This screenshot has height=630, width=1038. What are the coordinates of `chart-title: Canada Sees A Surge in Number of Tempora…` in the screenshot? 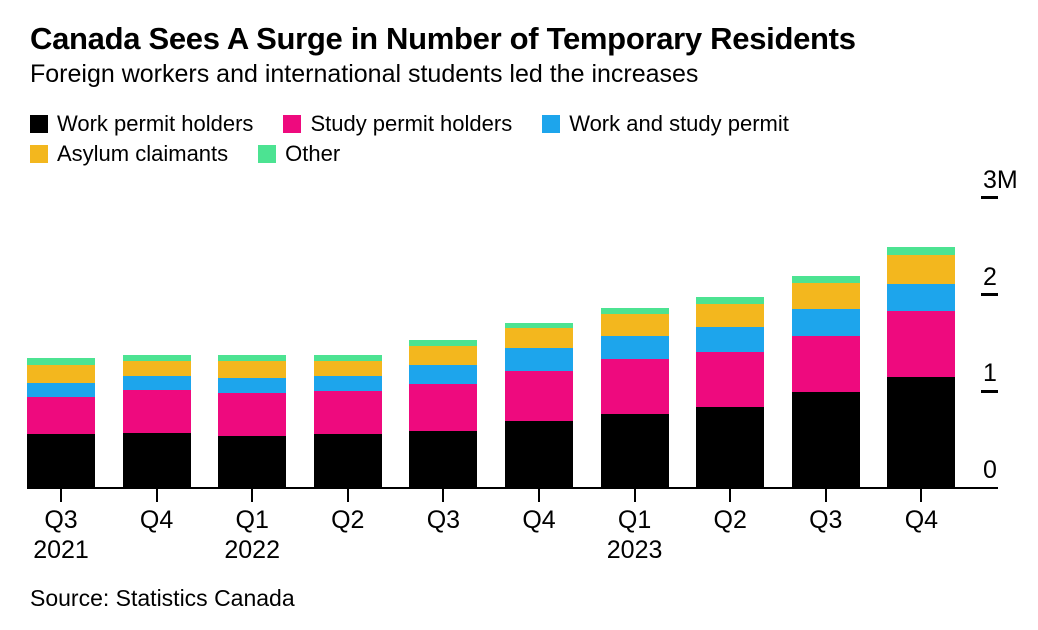 It's located at (443, 38).